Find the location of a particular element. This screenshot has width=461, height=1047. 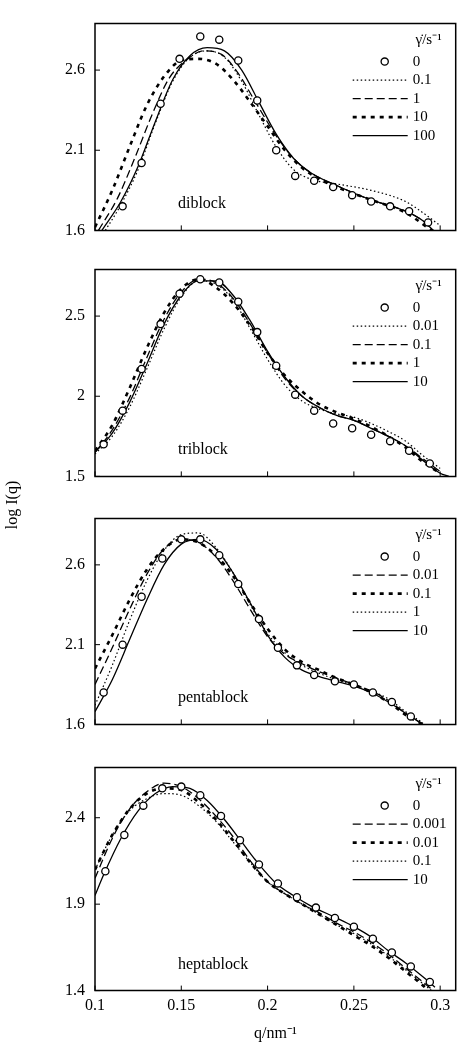

x-tick-label: 0.25 is located at coordinates (353, 1005).